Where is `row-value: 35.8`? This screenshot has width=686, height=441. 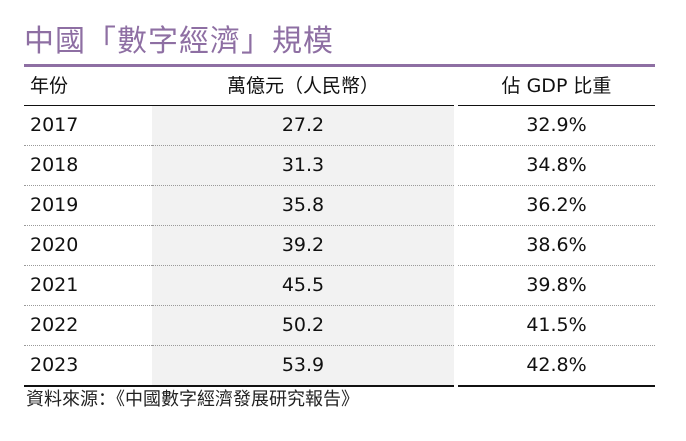
row-value: 35.8 is located at coordinates (304, 205).